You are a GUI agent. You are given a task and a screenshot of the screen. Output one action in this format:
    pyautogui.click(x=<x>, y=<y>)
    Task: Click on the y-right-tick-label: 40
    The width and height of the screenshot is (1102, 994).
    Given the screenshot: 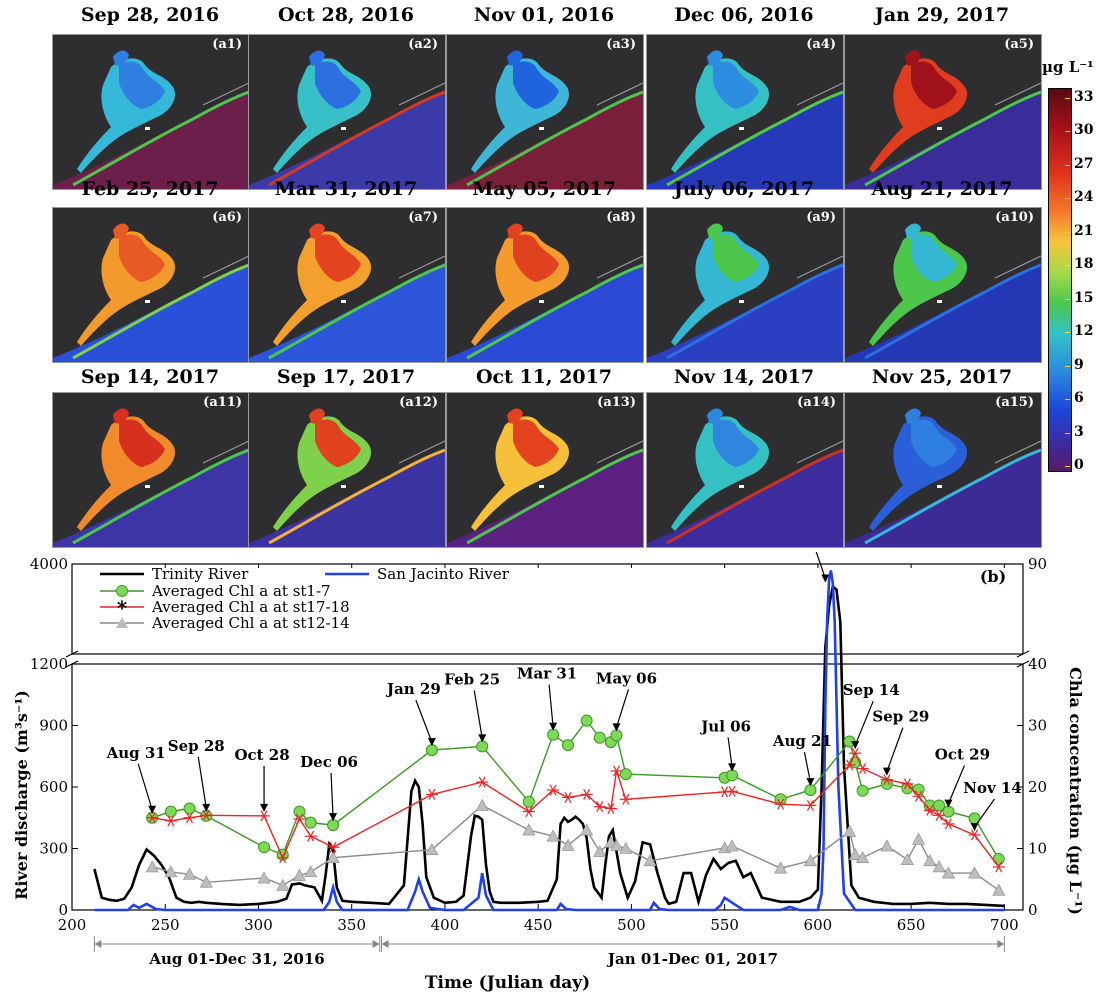 What is the action you would take?
    pyautogui.click(x=1037, y=664)
    